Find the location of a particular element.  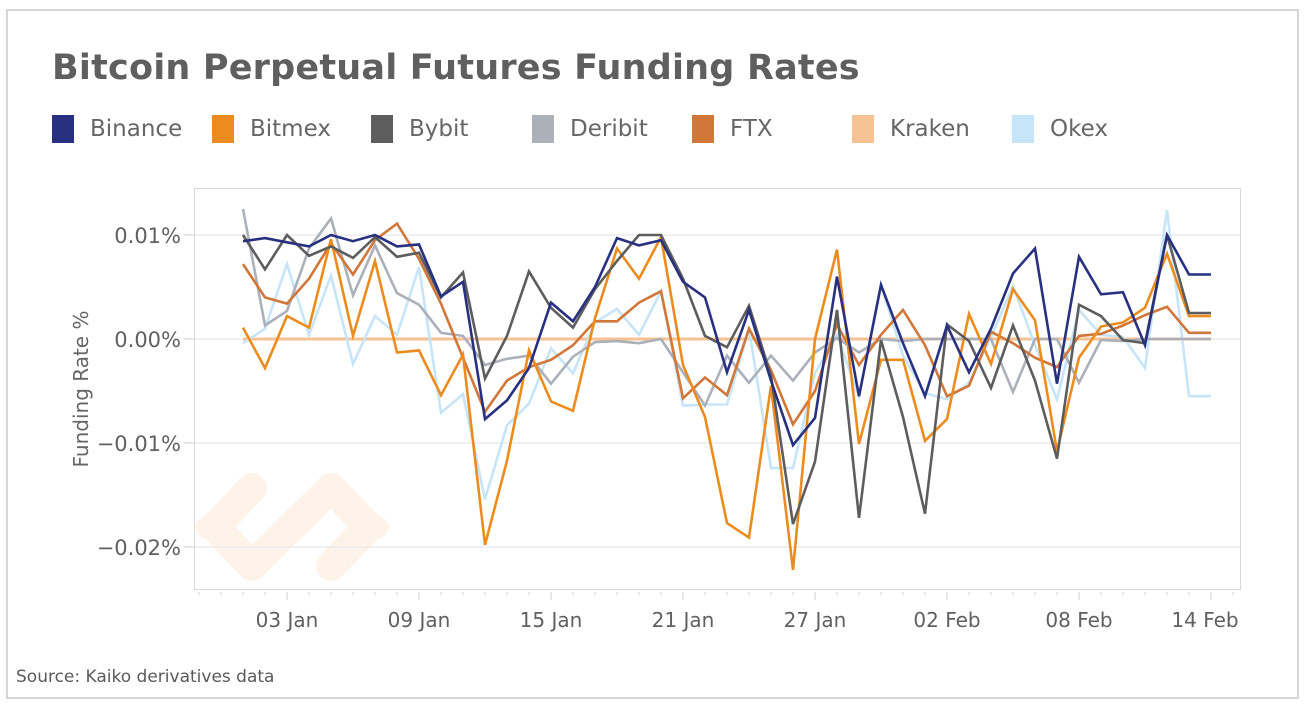

legend-item-binance: Binance is located at coordinates (117, 129).